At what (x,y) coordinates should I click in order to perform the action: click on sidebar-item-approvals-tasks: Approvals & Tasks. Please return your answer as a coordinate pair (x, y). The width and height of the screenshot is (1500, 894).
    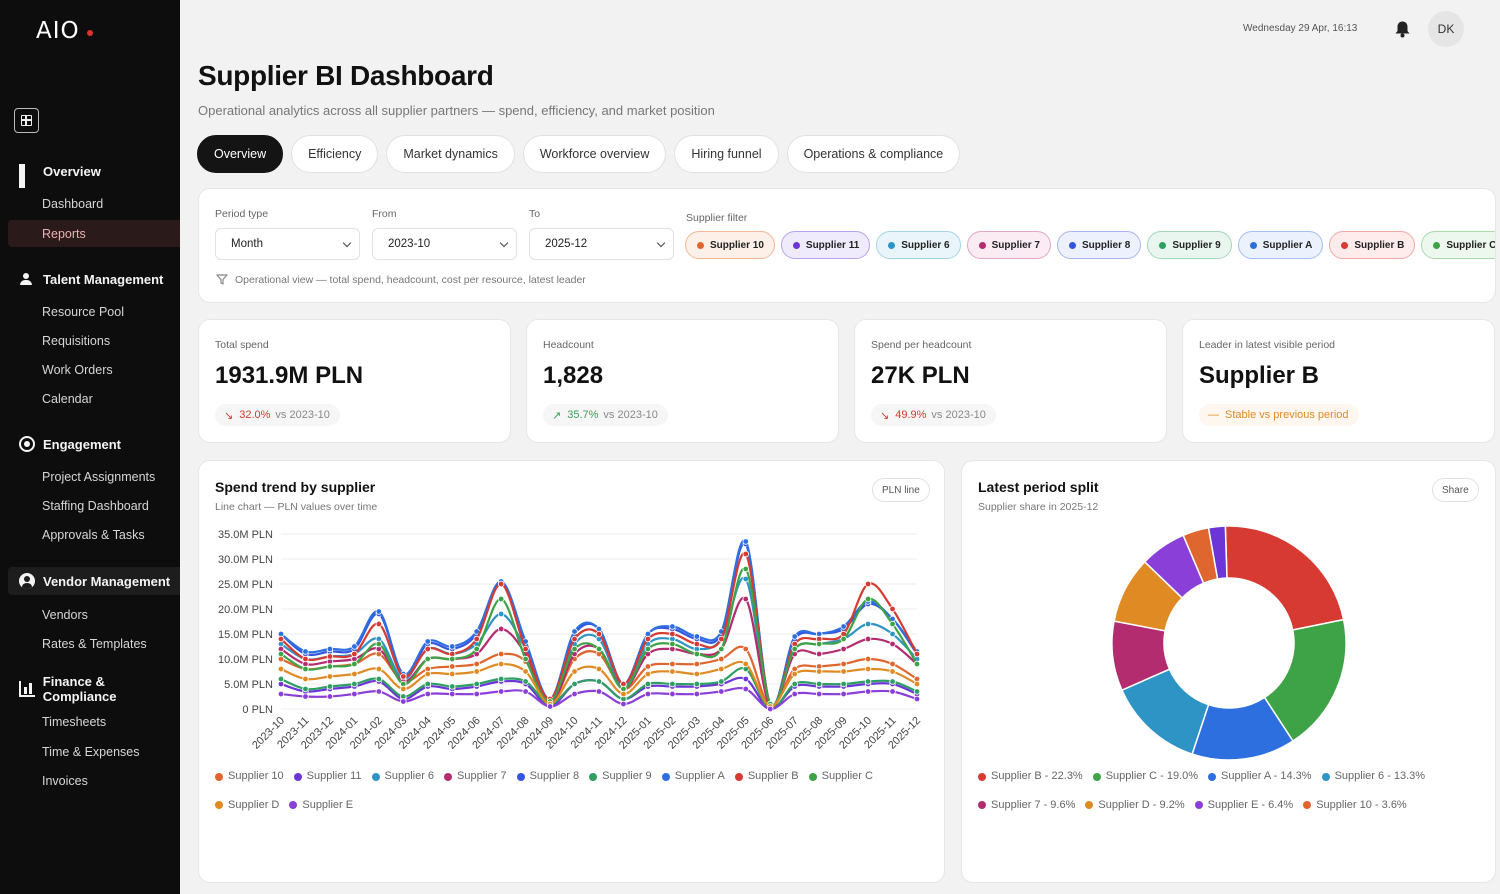
    Looking at the image, I should click on (93, 534).